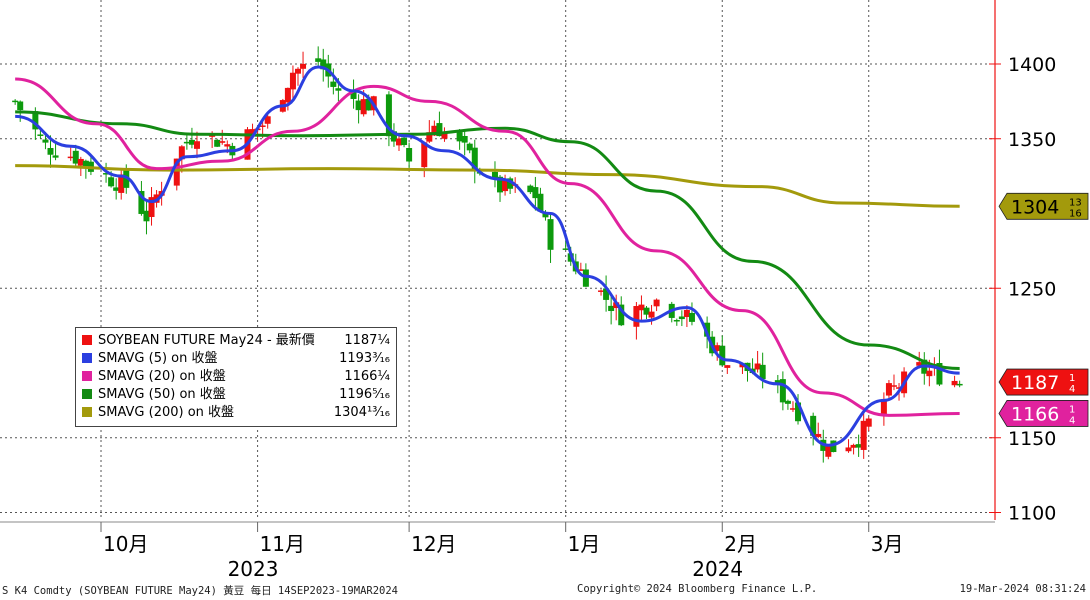 The image size is (1090, 600). What do you see at coordinates (364, 394) in the screenshot?
I see `legend-value: 1196⁵⁄₁₆` at bounding box center [364, 394].